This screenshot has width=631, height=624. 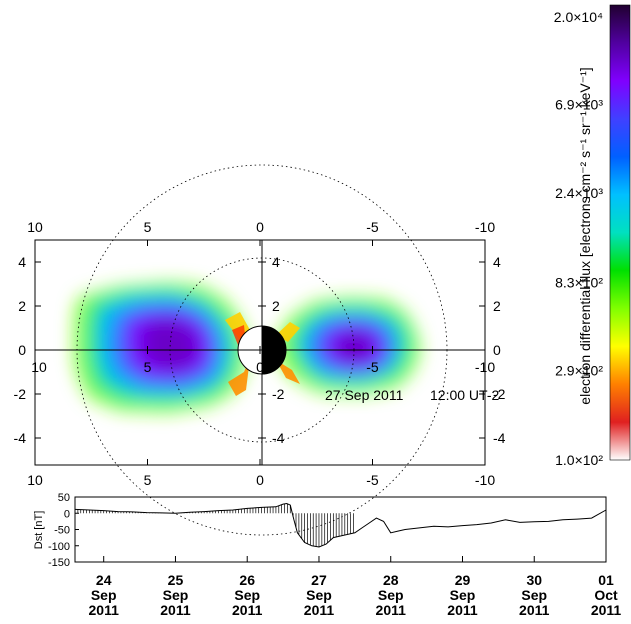 What do you see at coordinates (391, 610) in the screenshot?
I see `dst-x-tick-year-4: 2011` at bounding box center [391, 610].